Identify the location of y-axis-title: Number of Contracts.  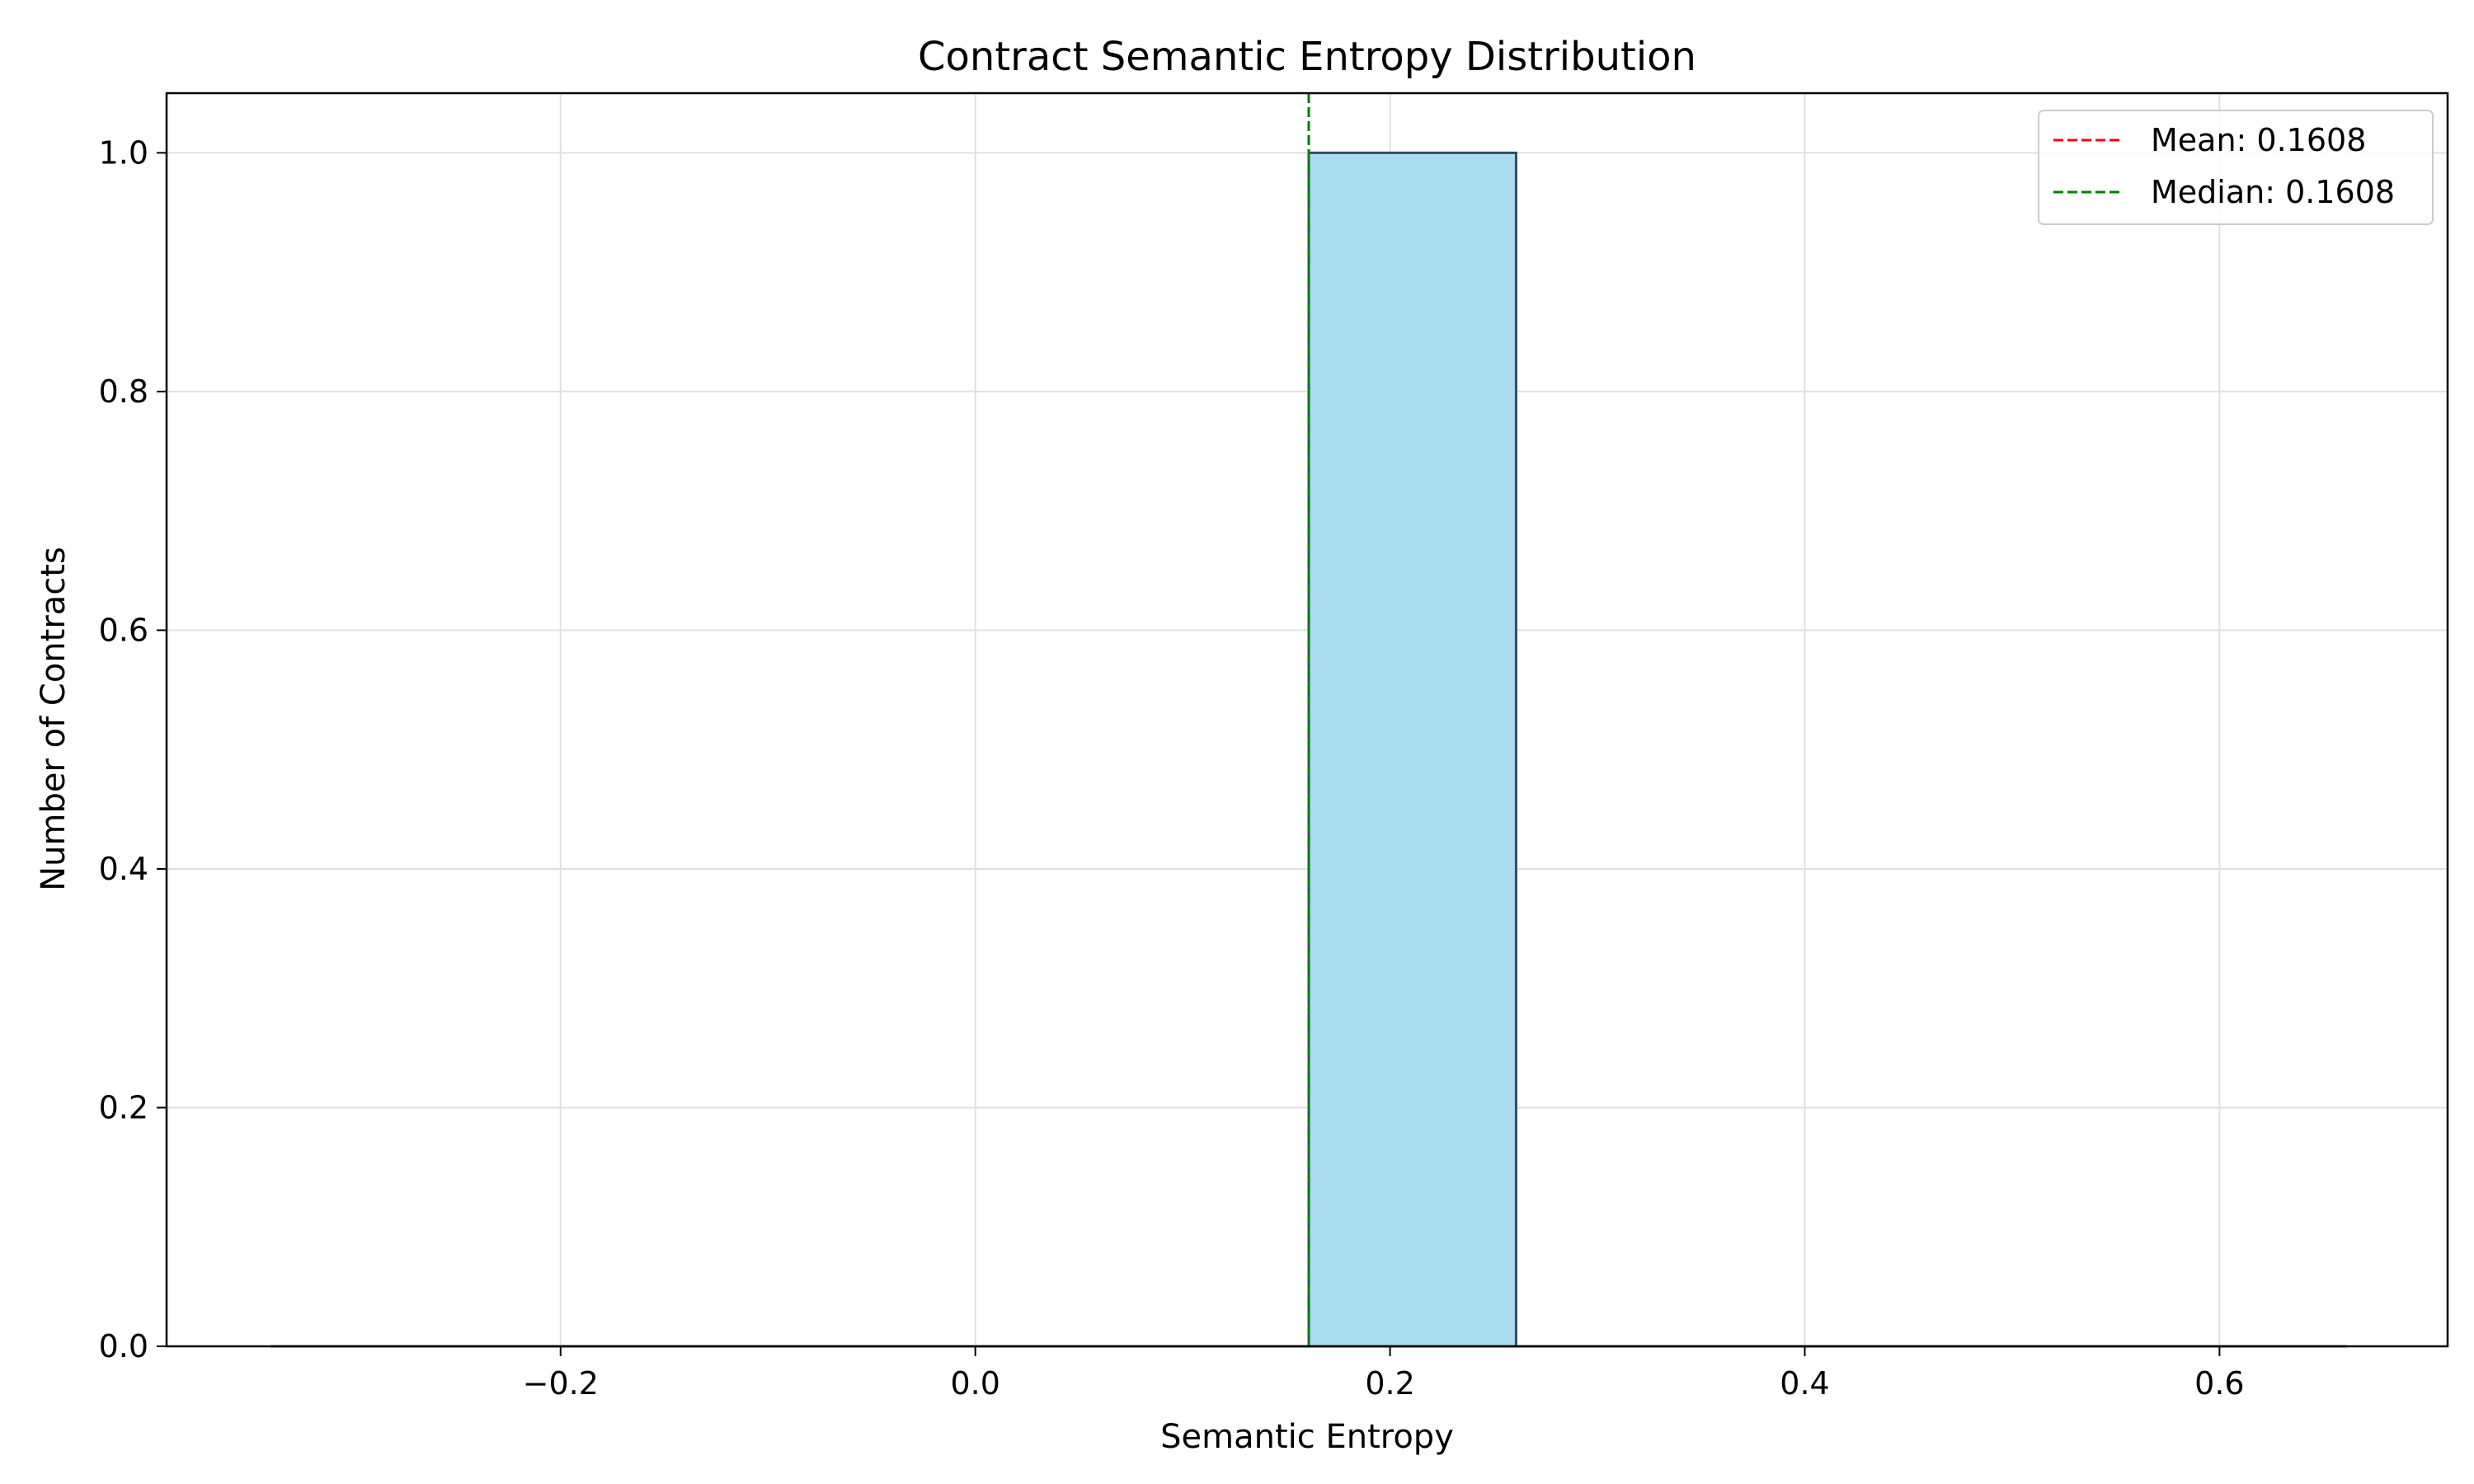
(54, 719).